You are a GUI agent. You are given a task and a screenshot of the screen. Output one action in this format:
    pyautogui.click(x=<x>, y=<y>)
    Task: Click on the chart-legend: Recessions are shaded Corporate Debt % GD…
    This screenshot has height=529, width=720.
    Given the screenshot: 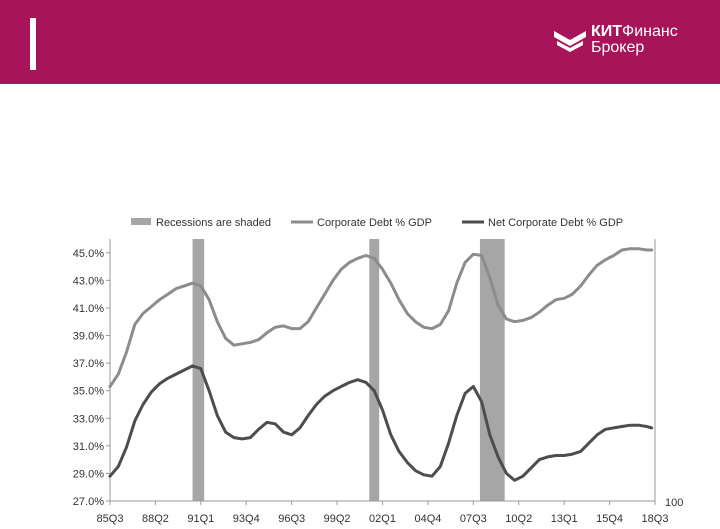 What is the action you would take?
    pyautogui.click(x=377, y=223)
    